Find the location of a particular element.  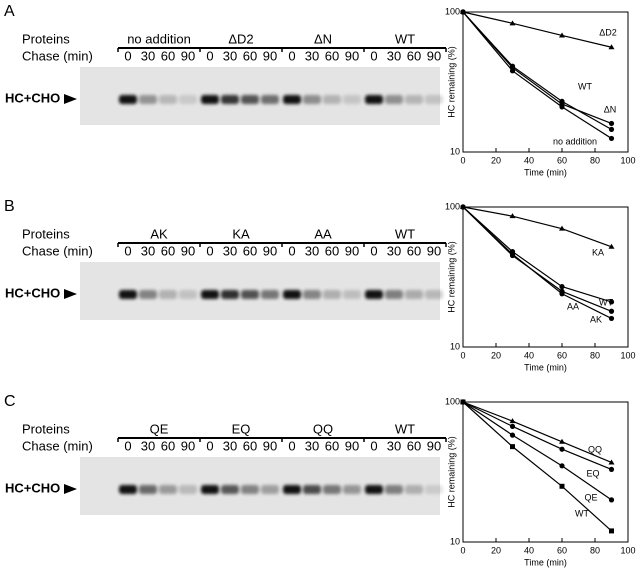

group-label: AA is located at coordinates (323, 233).